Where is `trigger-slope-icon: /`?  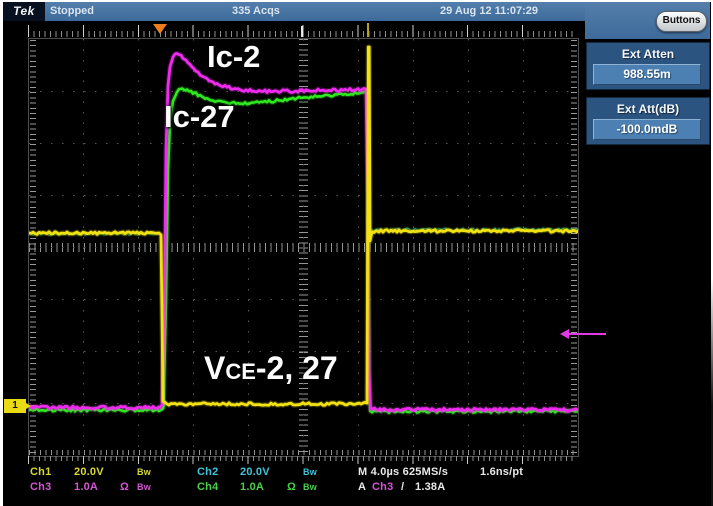 trigger-slope-icon: / is located at coordinates (403, 487).